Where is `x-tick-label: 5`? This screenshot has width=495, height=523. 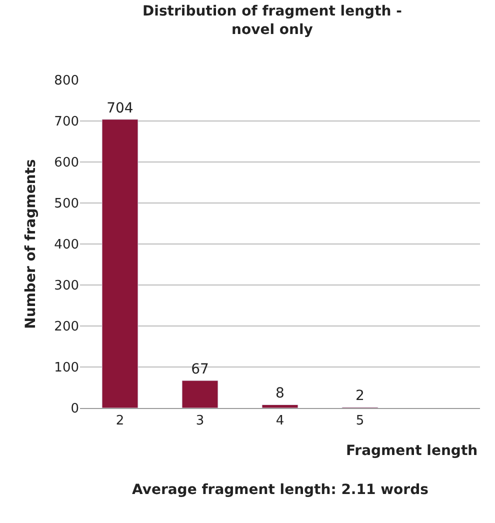 x-tick-label: 5 is located at coordinates (360, 421).